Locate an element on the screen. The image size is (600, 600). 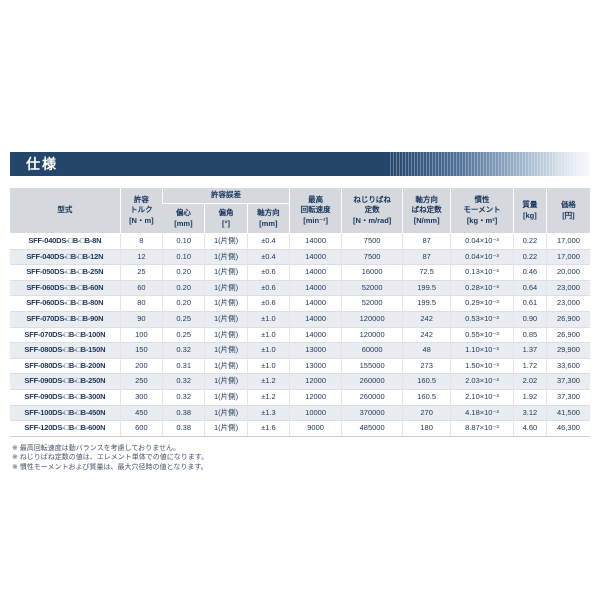
inertia-cell: 0.13×10⁻³ is located at coordinates (482, 272).